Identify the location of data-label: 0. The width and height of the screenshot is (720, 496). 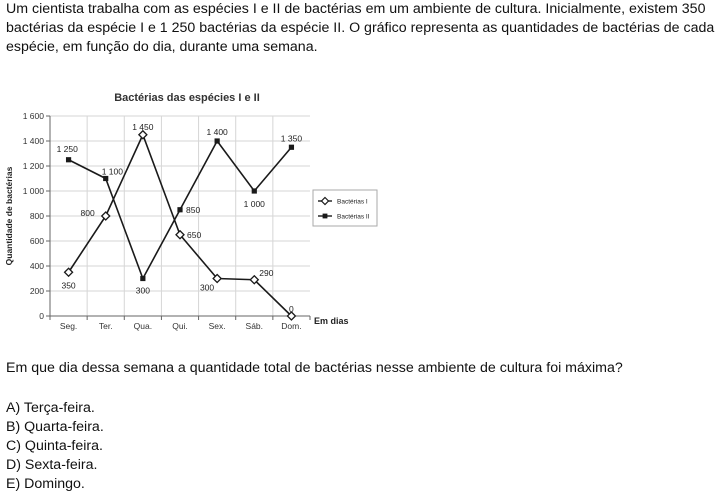
(291, 309).